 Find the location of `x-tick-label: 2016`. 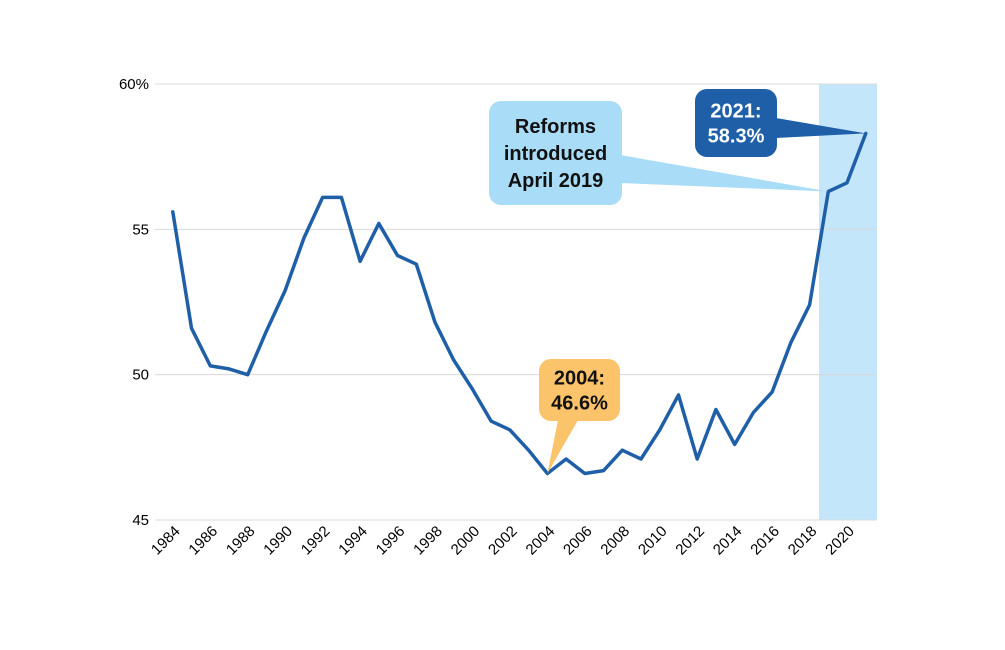

x-tick-label: 2016 is located at coordinates (765, 541).